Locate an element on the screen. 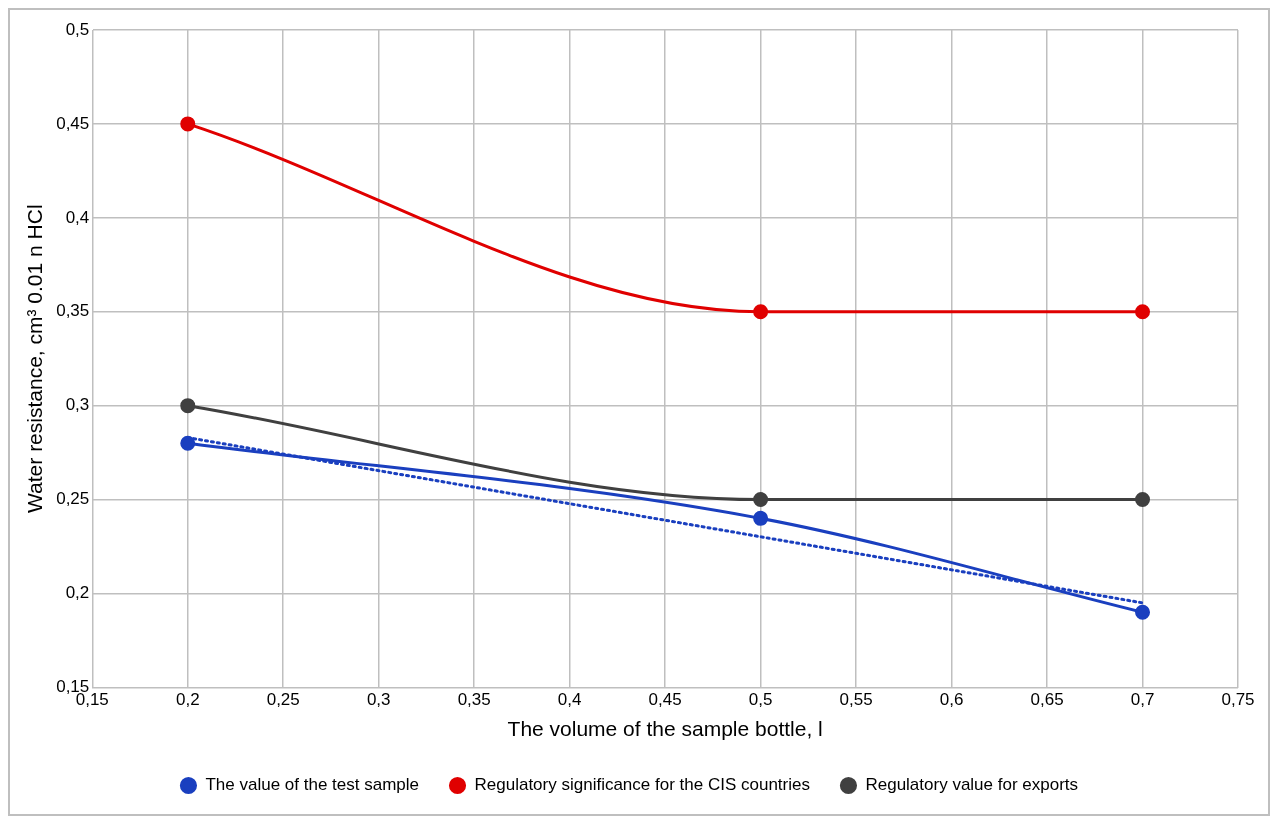  x-tick-label: 0,5 is located at coordinates (760, 700).